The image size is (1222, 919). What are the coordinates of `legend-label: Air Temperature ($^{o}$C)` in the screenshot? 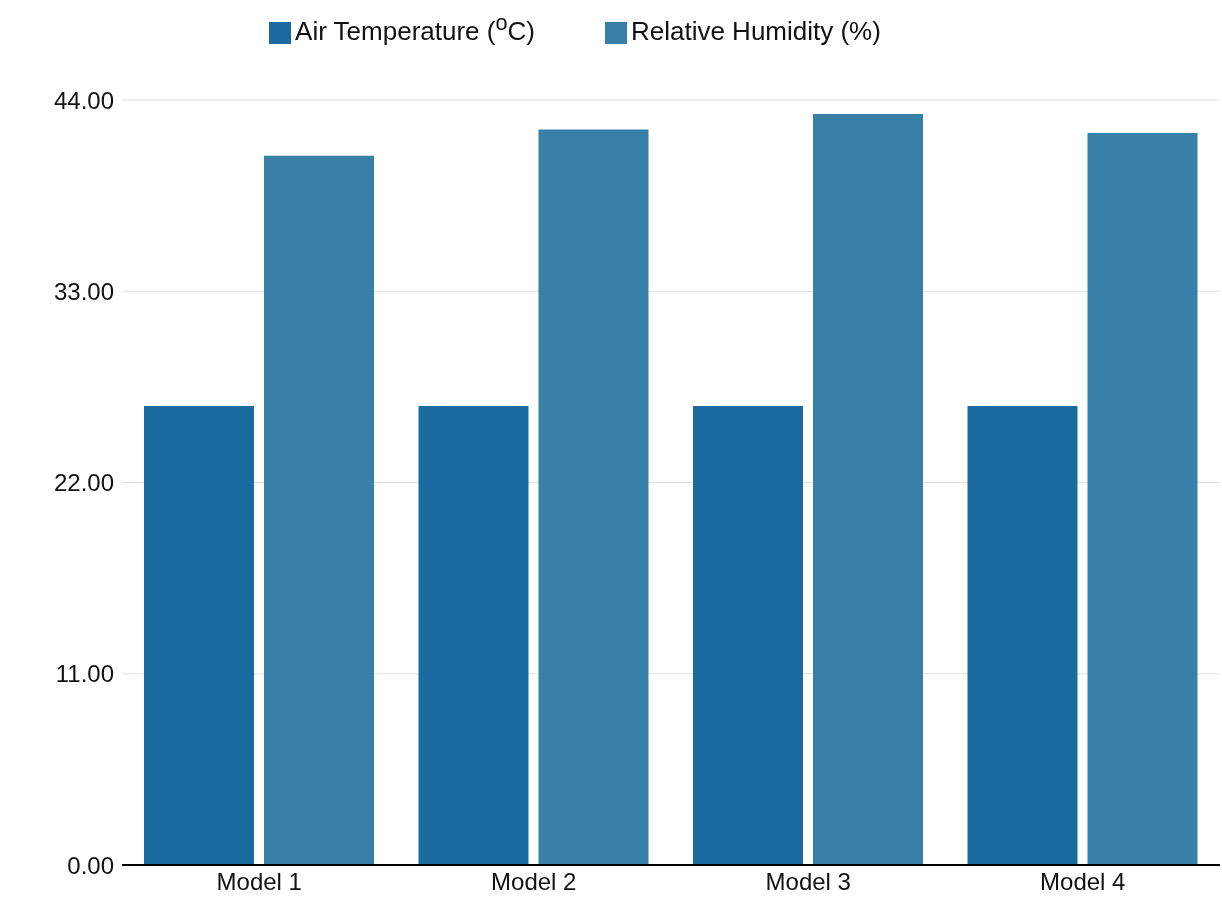 It's located at (415, 28).